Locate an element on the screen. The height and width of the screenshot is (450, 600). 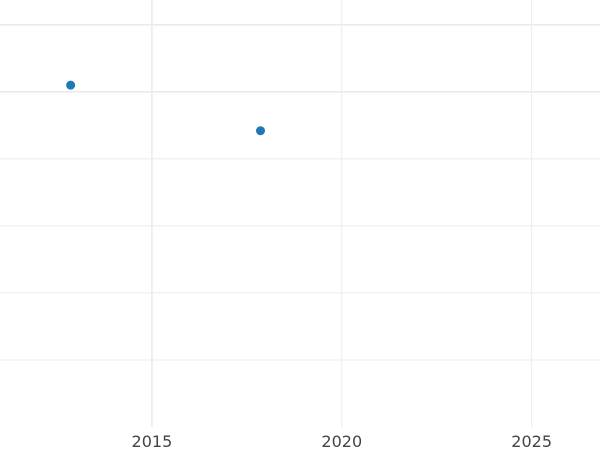
x-axis-ticks: 2015 2020 2025 is located at coordinates (342, 441).